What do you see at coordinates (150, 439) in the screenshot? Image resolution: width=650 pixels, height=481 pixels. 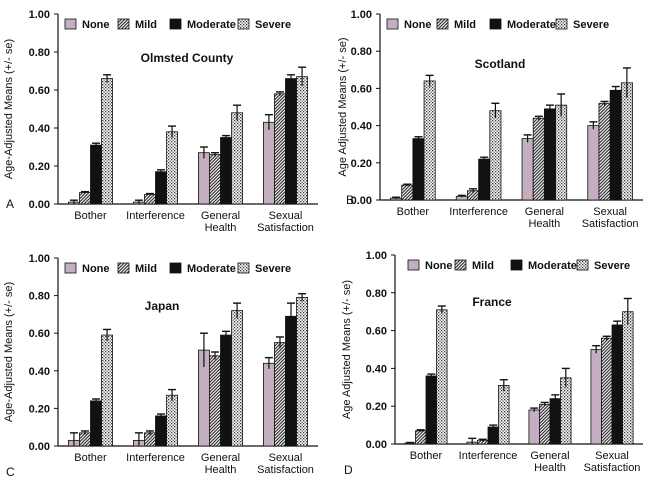 I see `bar-mild-interference` at bounding box center [150, 439].